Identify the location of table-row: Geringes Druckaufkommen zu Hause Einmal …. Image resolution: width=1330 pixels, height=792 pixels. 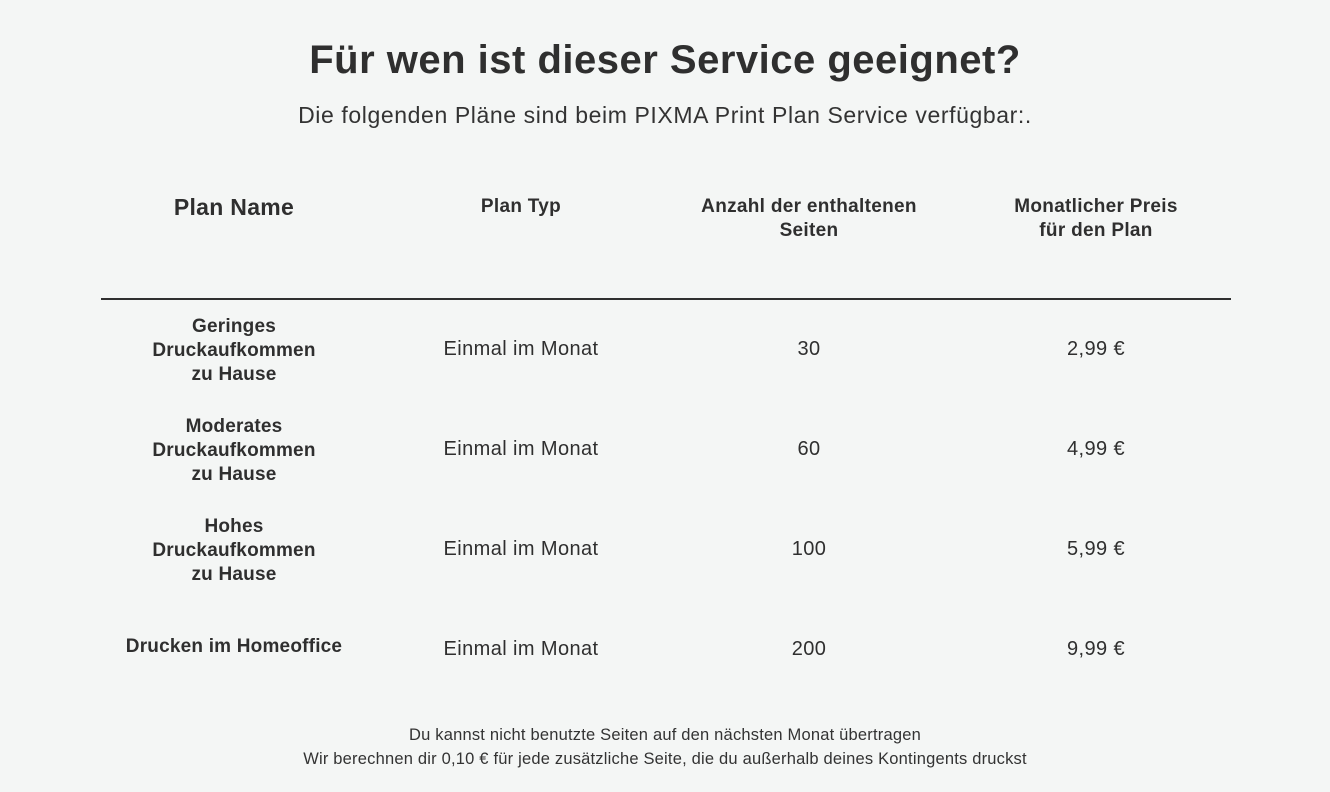
(666, 350).